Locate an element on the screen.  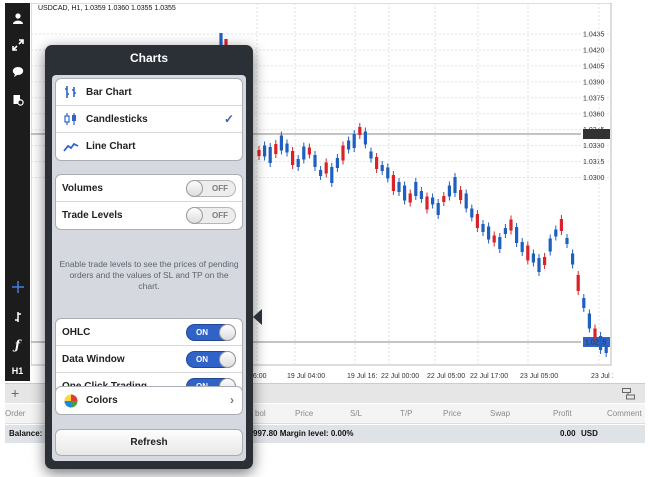
candlesticks-option: Candlesticks ✓ is located at coordinates (149, 119).